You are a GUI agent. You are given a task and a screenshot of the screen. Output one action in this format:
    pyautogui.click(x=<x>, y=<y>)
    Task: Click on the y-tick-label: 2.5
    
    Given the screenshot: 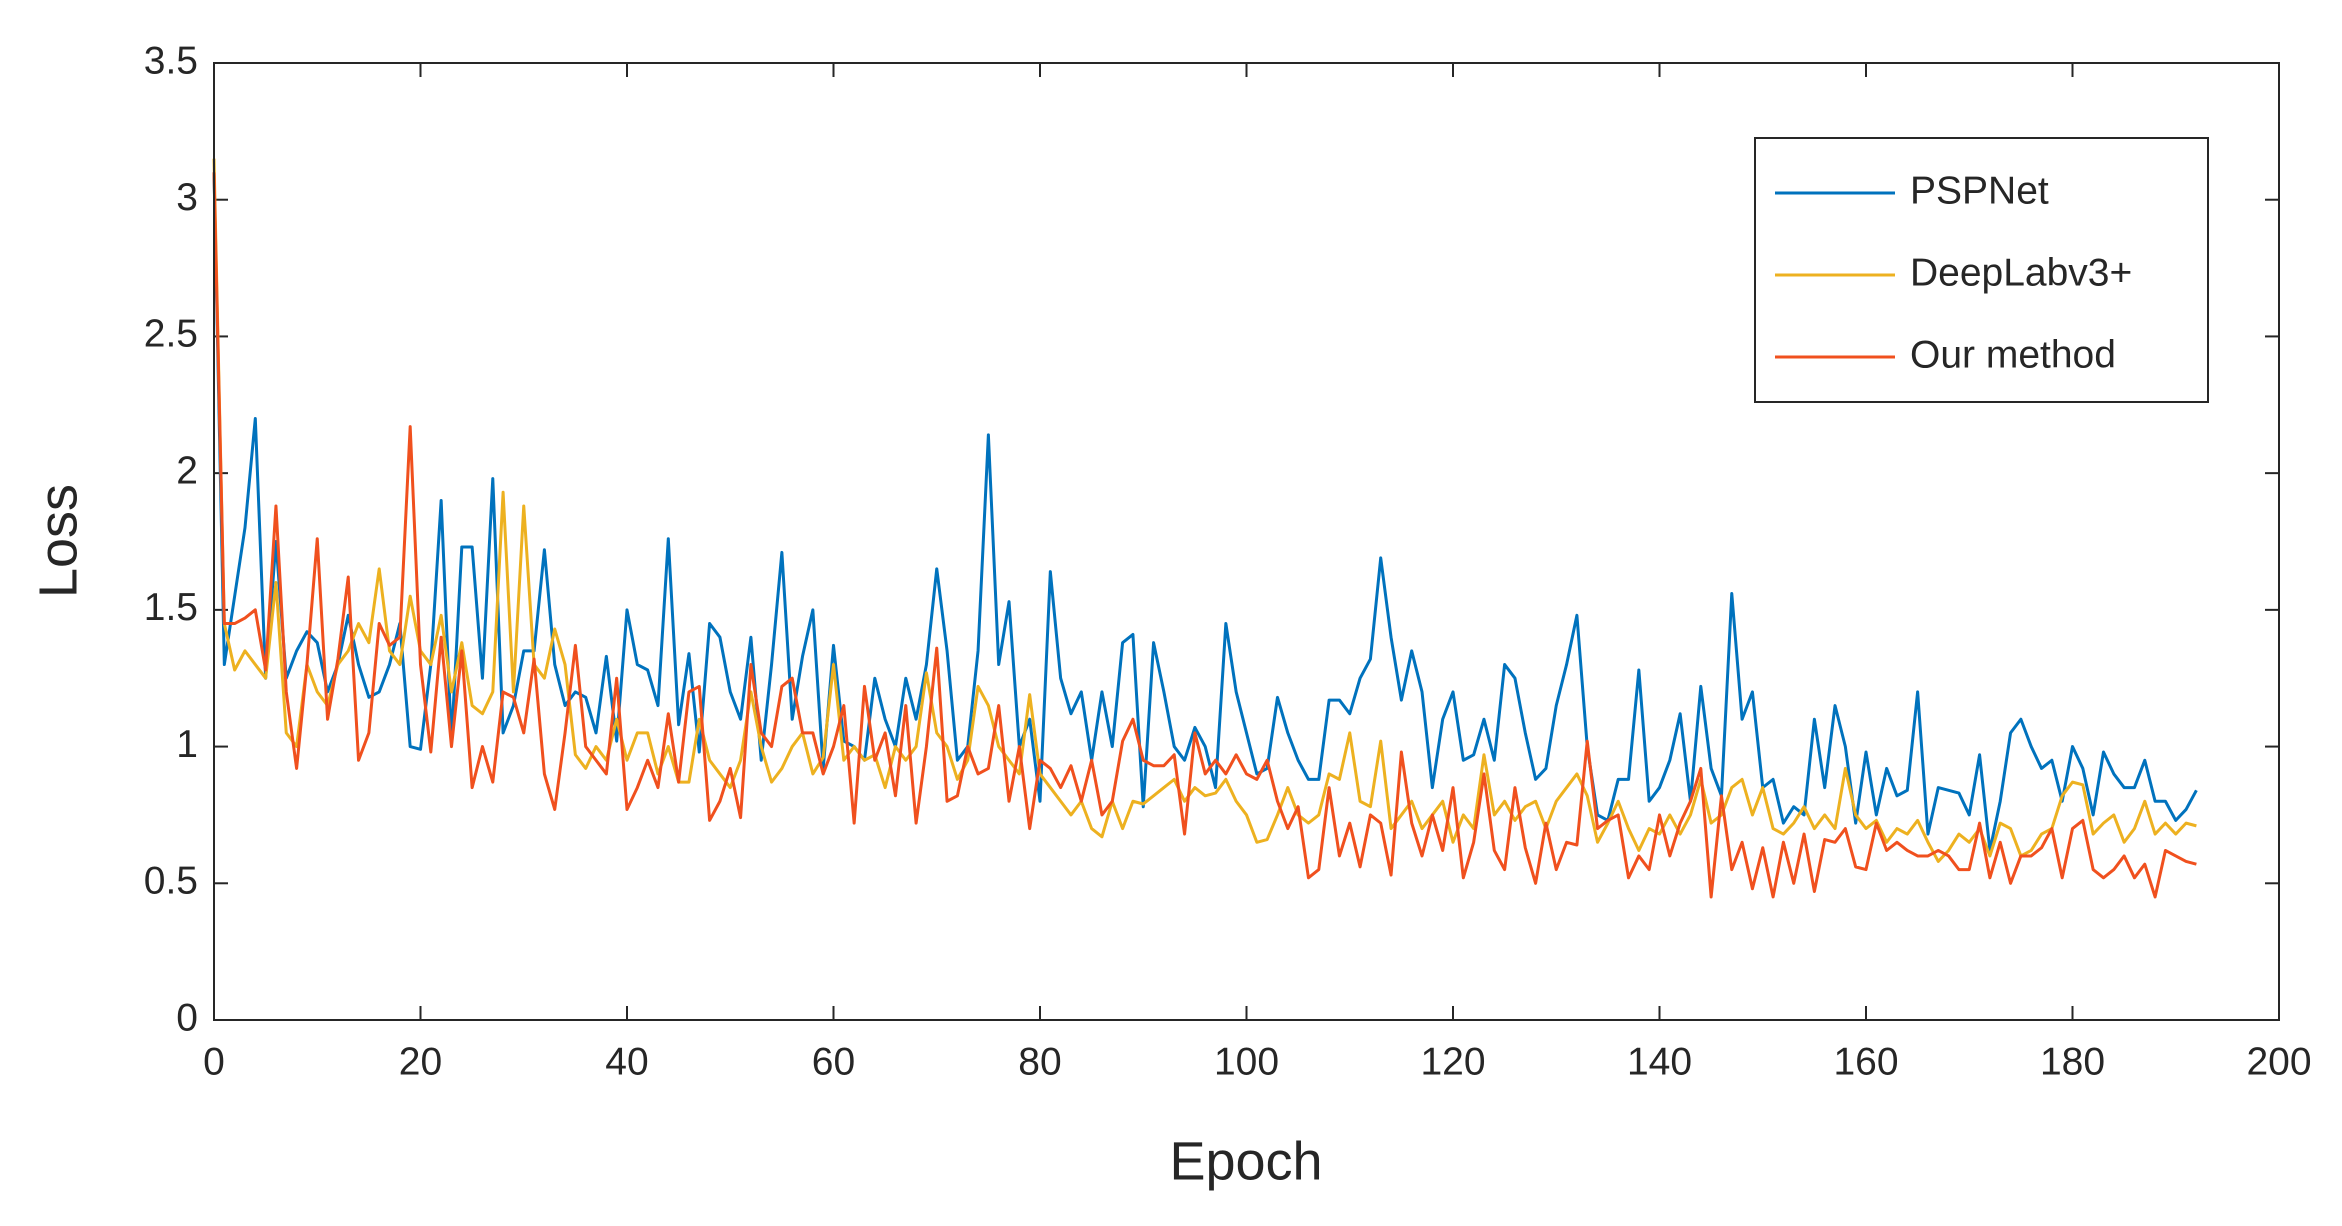 What is the action you would take?
    pyautogui.click(x=171, y=334)
    